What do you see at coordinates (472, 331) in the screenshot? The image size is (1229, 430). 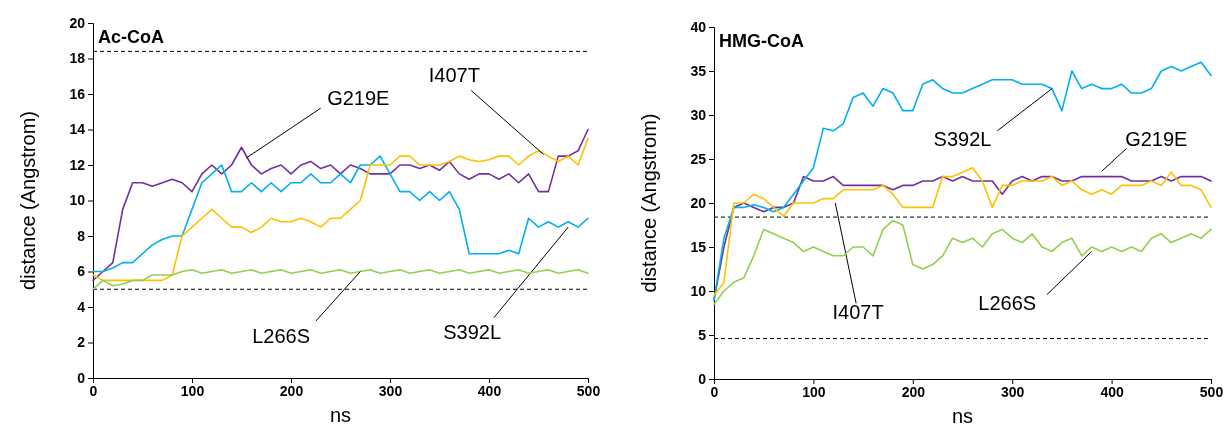 I see `text: S392L` at bounding box center [472, 331].